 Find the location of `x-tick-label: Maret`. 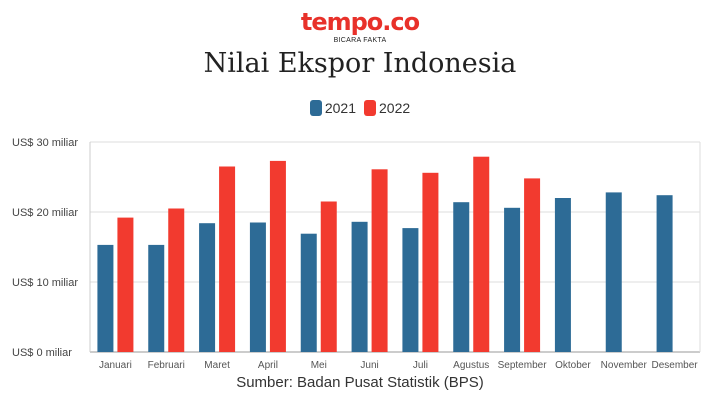

x-tick-label: Maret is located at coordinates (217, 365).